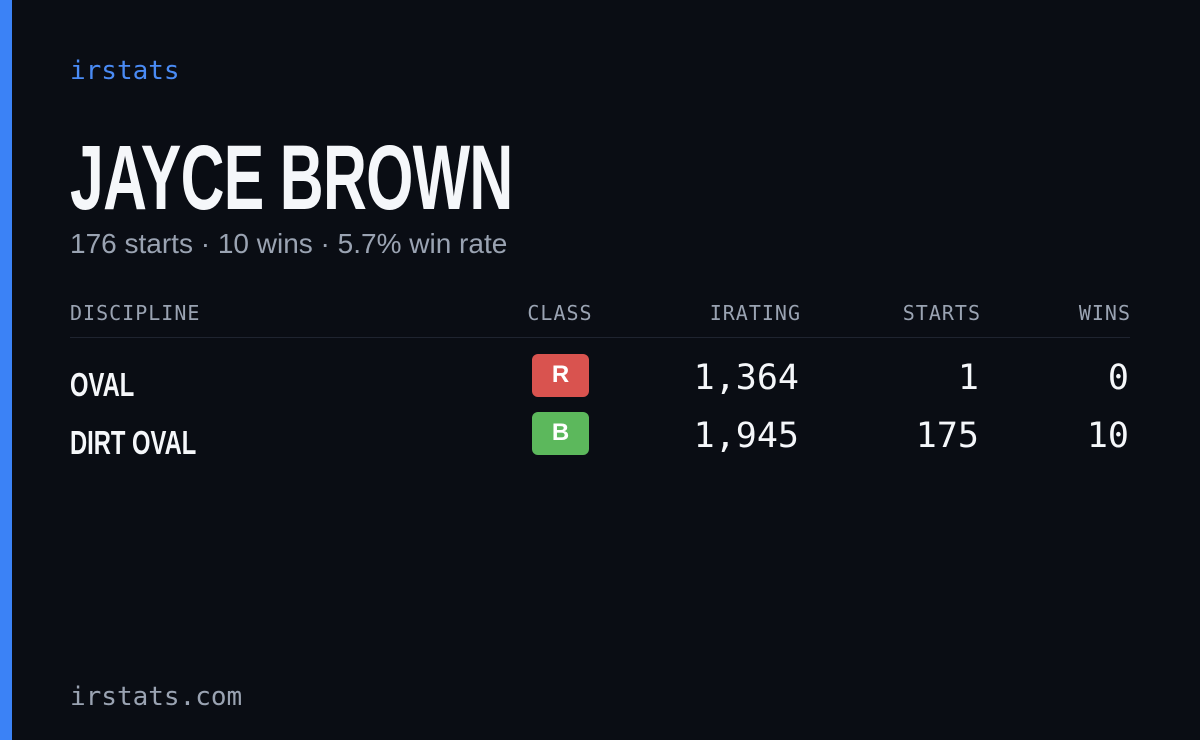 The height and width of the screenshot is (740, 1200). I want to click on accent-bar, so click(6, 370).